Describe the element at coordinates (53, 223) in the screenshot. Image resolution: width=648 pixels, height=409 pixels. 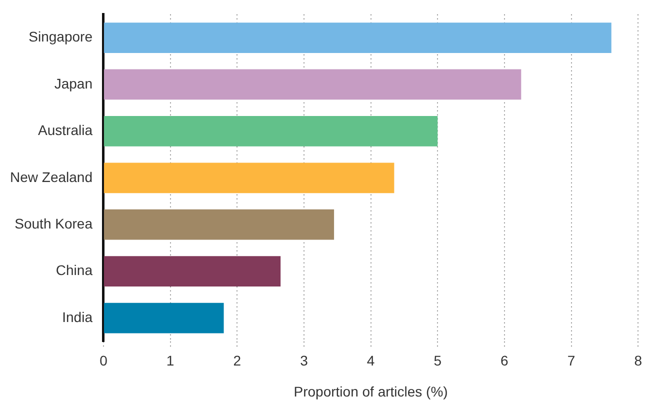
I see `y-tick-label: South Korea` at that location.